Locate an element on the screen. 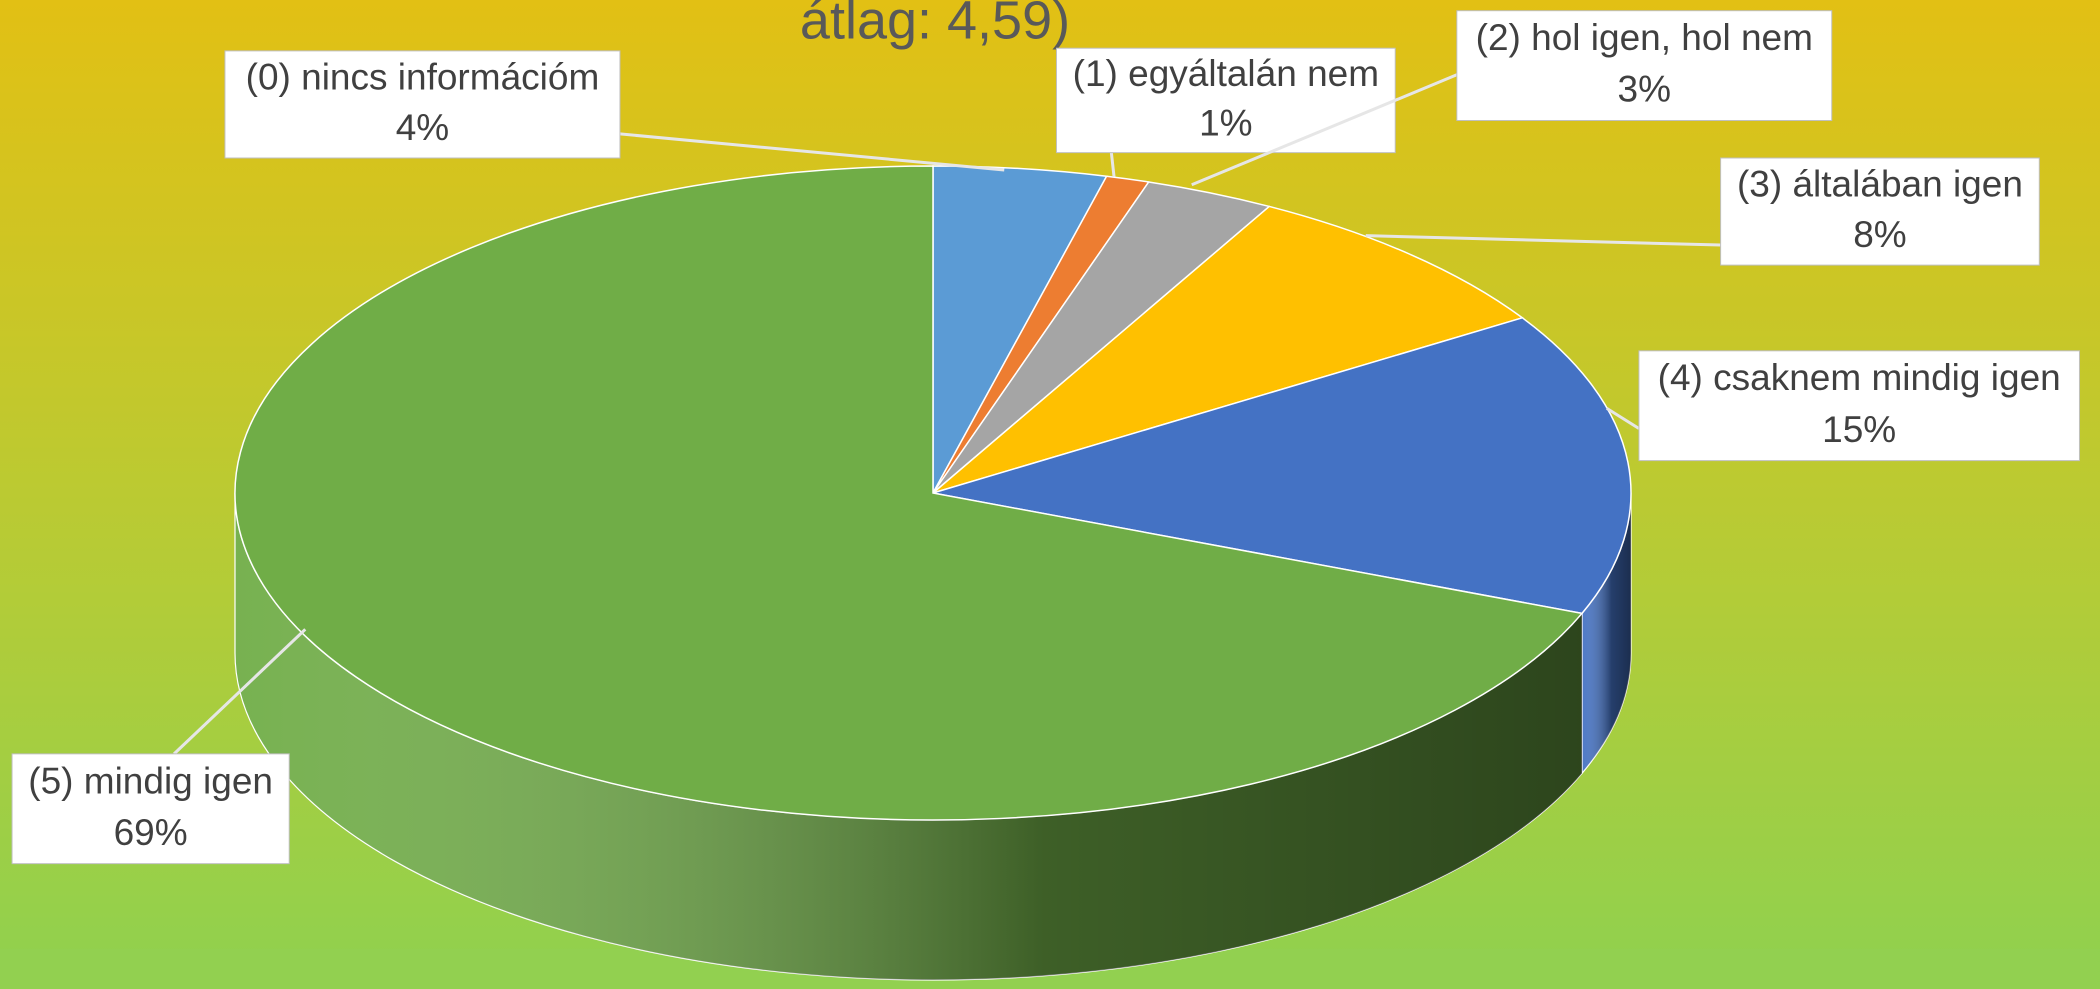 The image size is (2100, 989). value-label: 8% is located at coordinates (1879, 234).